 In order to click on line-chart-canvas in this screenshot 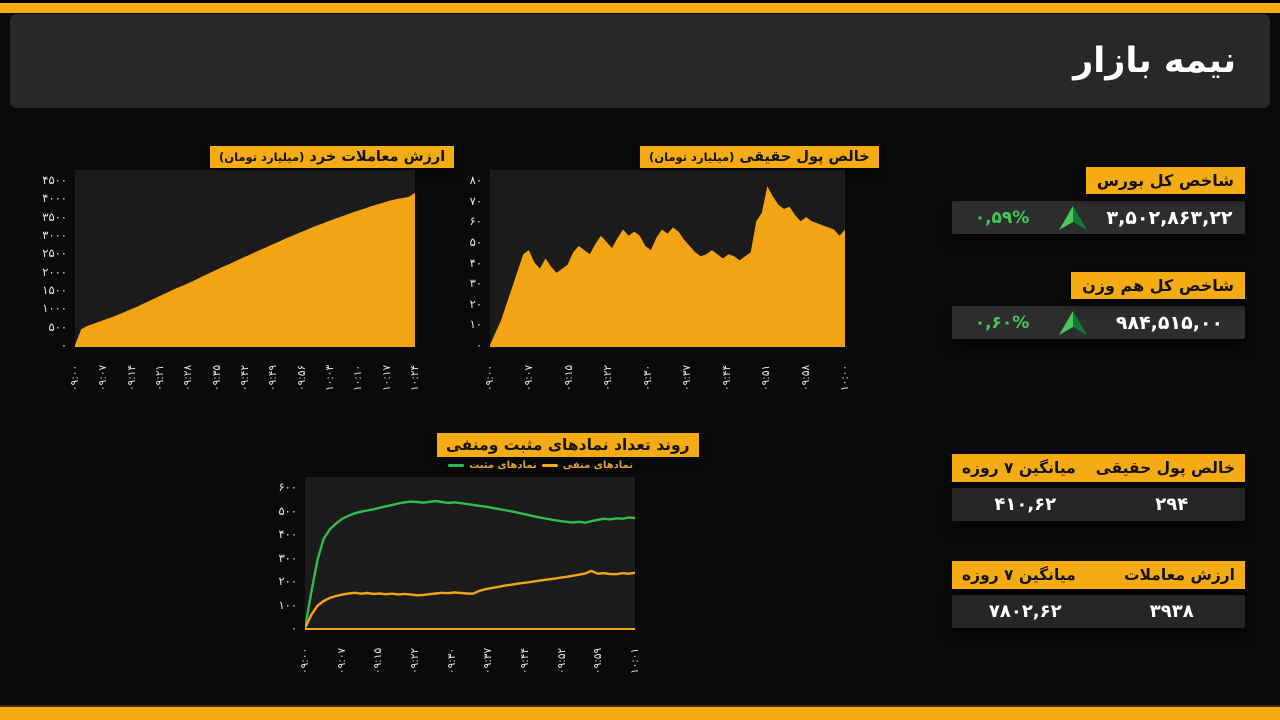, I will do `click(470, 564)`.